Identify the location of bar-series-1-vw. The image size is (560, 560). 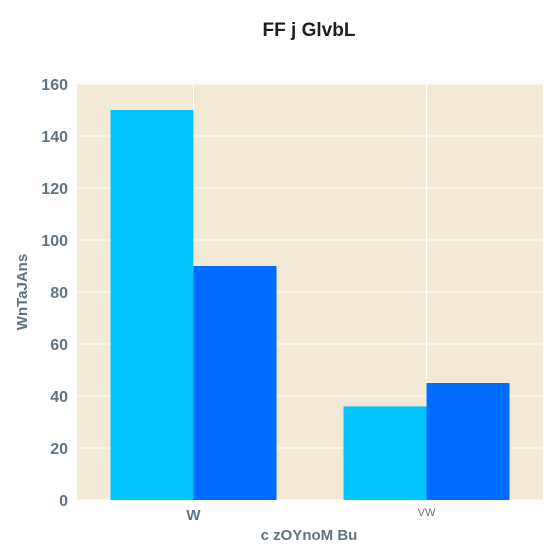
(385, 453).